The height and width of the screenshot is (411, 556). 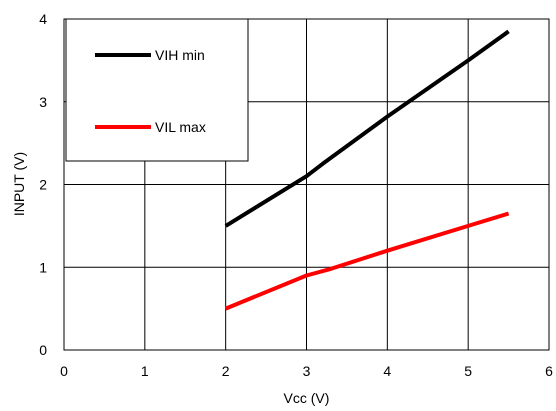 What do you see at coordinates (19, 184) in the screenshot?
I see `y-axis-label: INPUT (V)` at bounding box center [19, 184].